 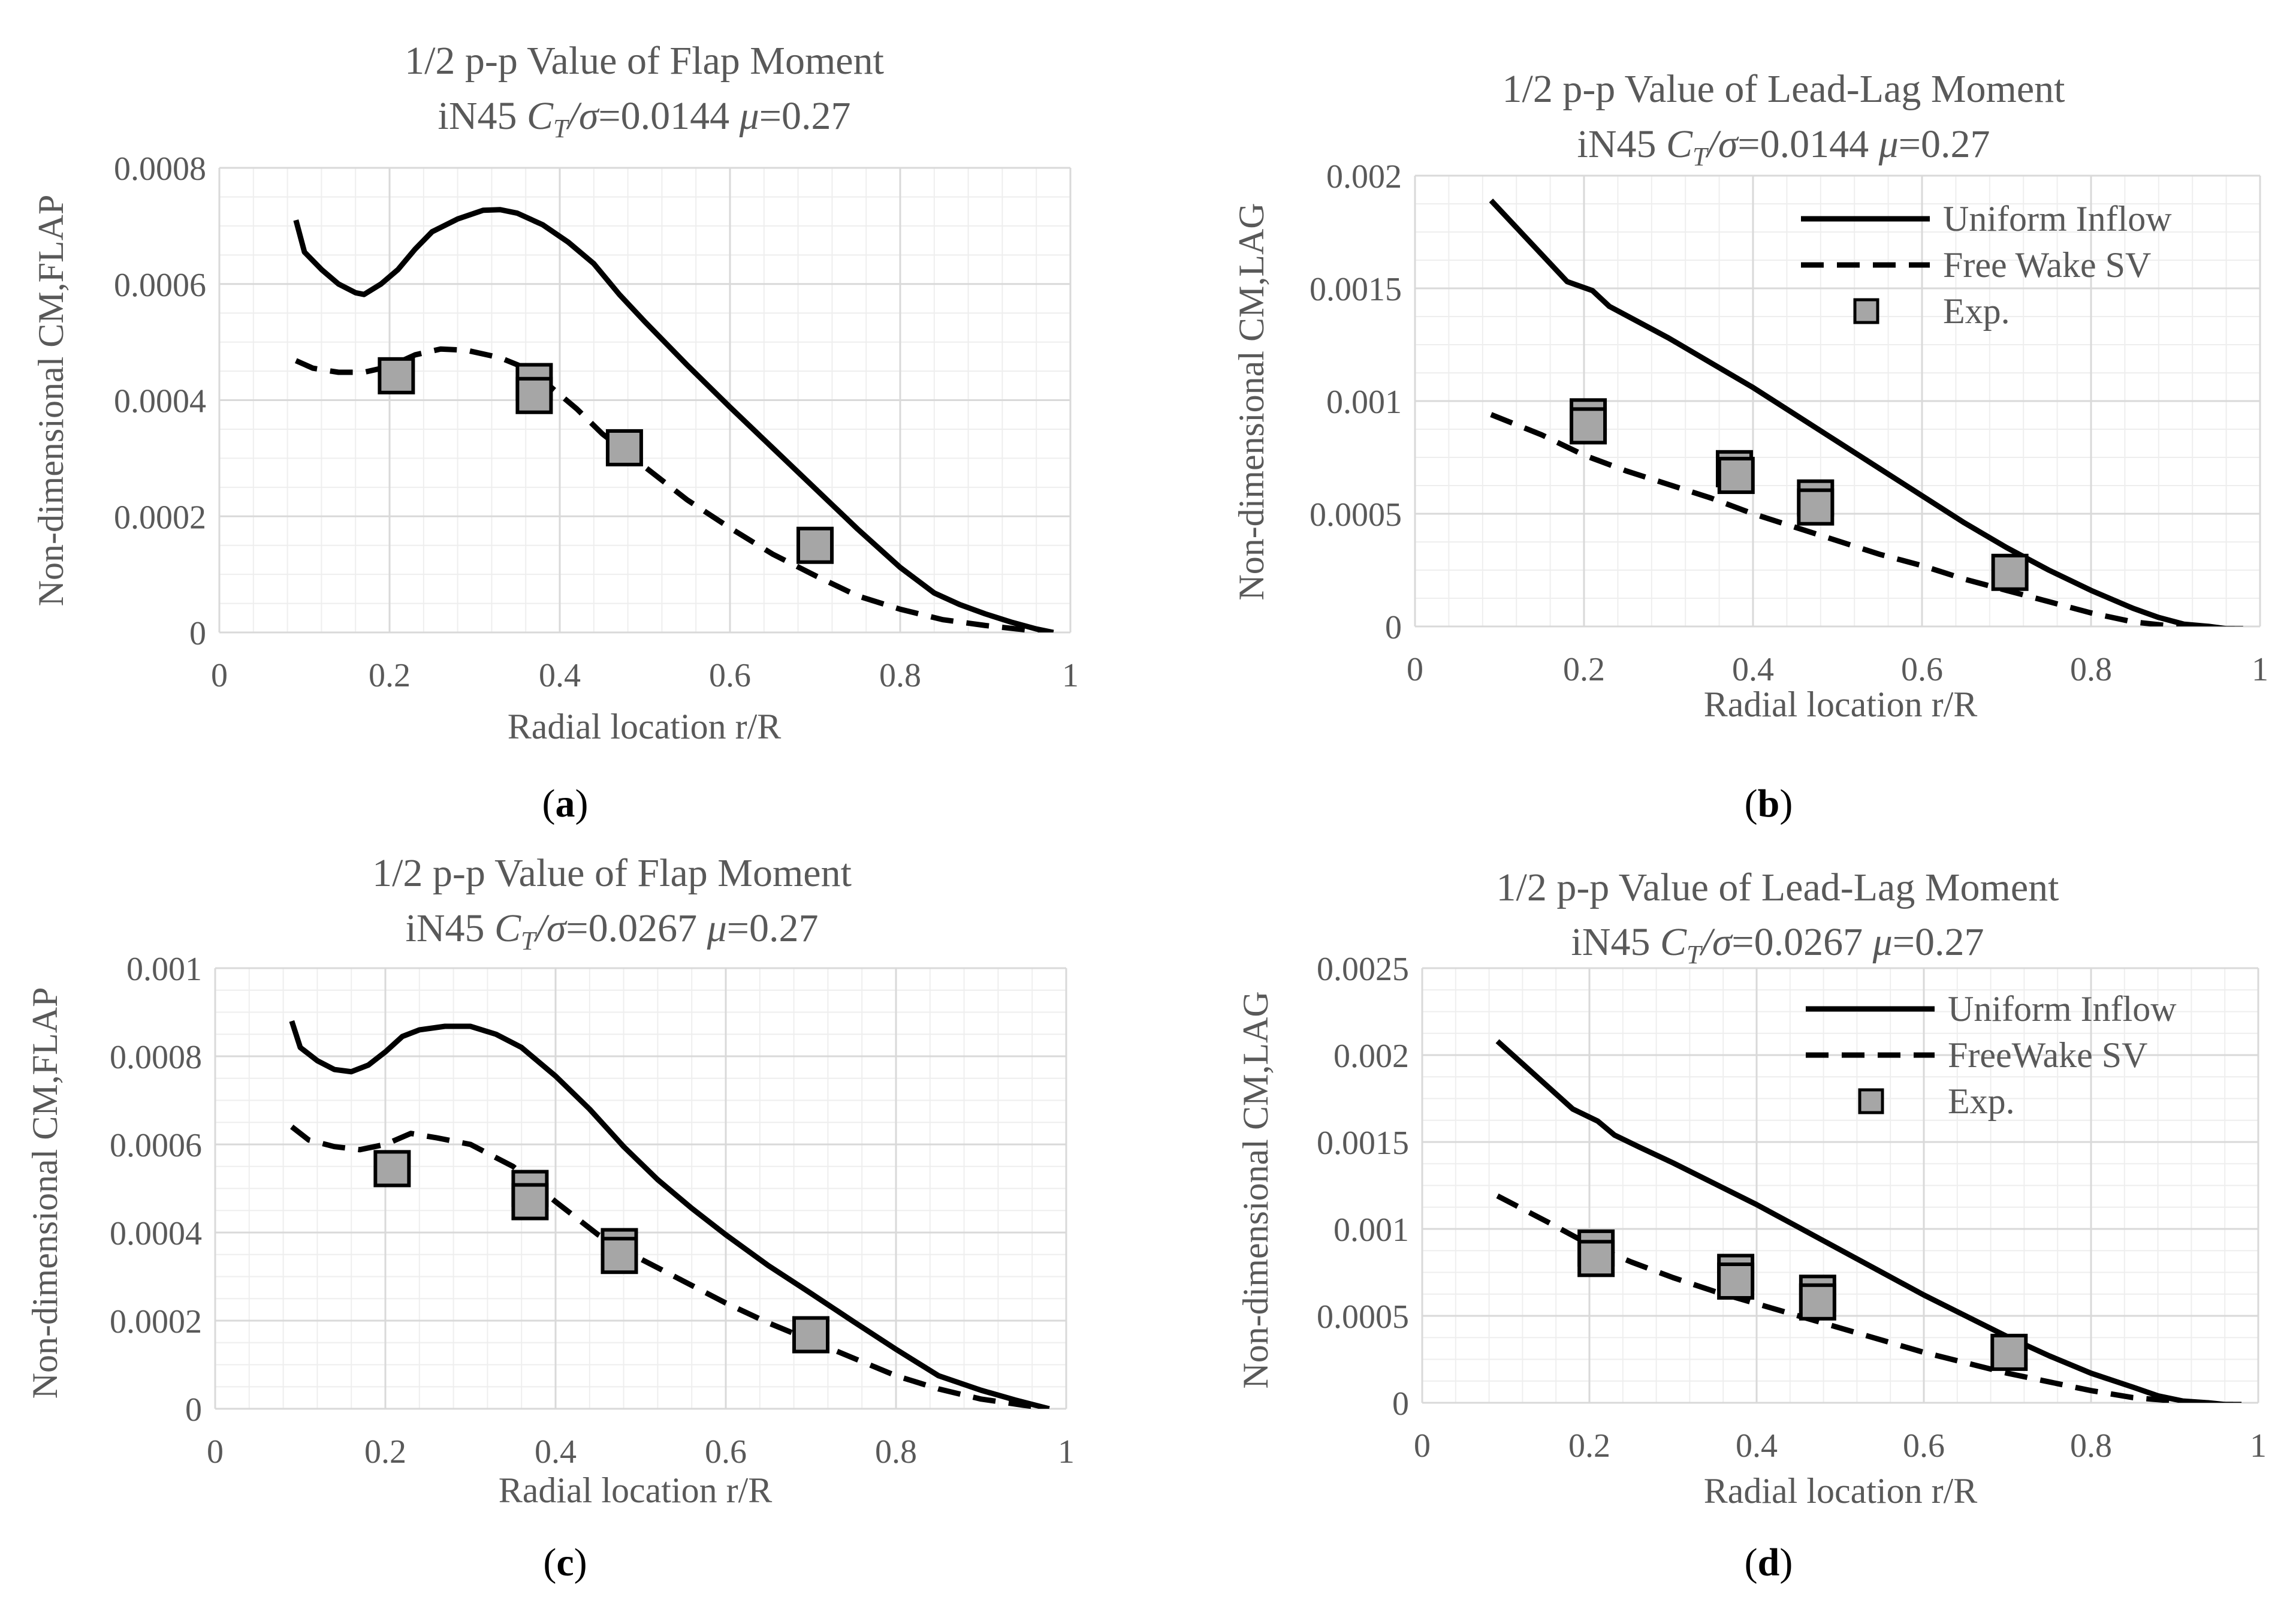 What do you see at coordinates (160, 517) in the screenshot?
I see `y-tick-label: 0.0002` at bounding box center [160, 517].